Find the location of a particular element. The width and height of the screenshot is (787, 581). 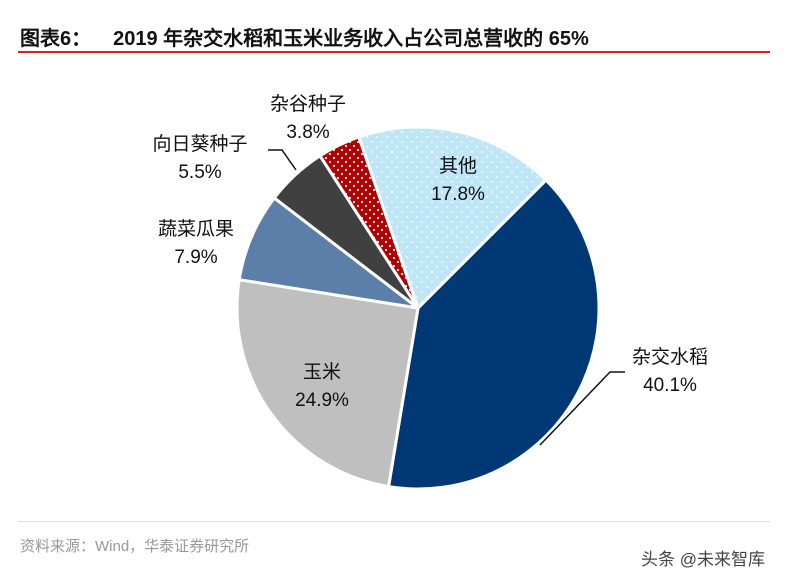

slice-label-sunflower-seeds: 向日葵种子 is located at coordinates (199, 144).